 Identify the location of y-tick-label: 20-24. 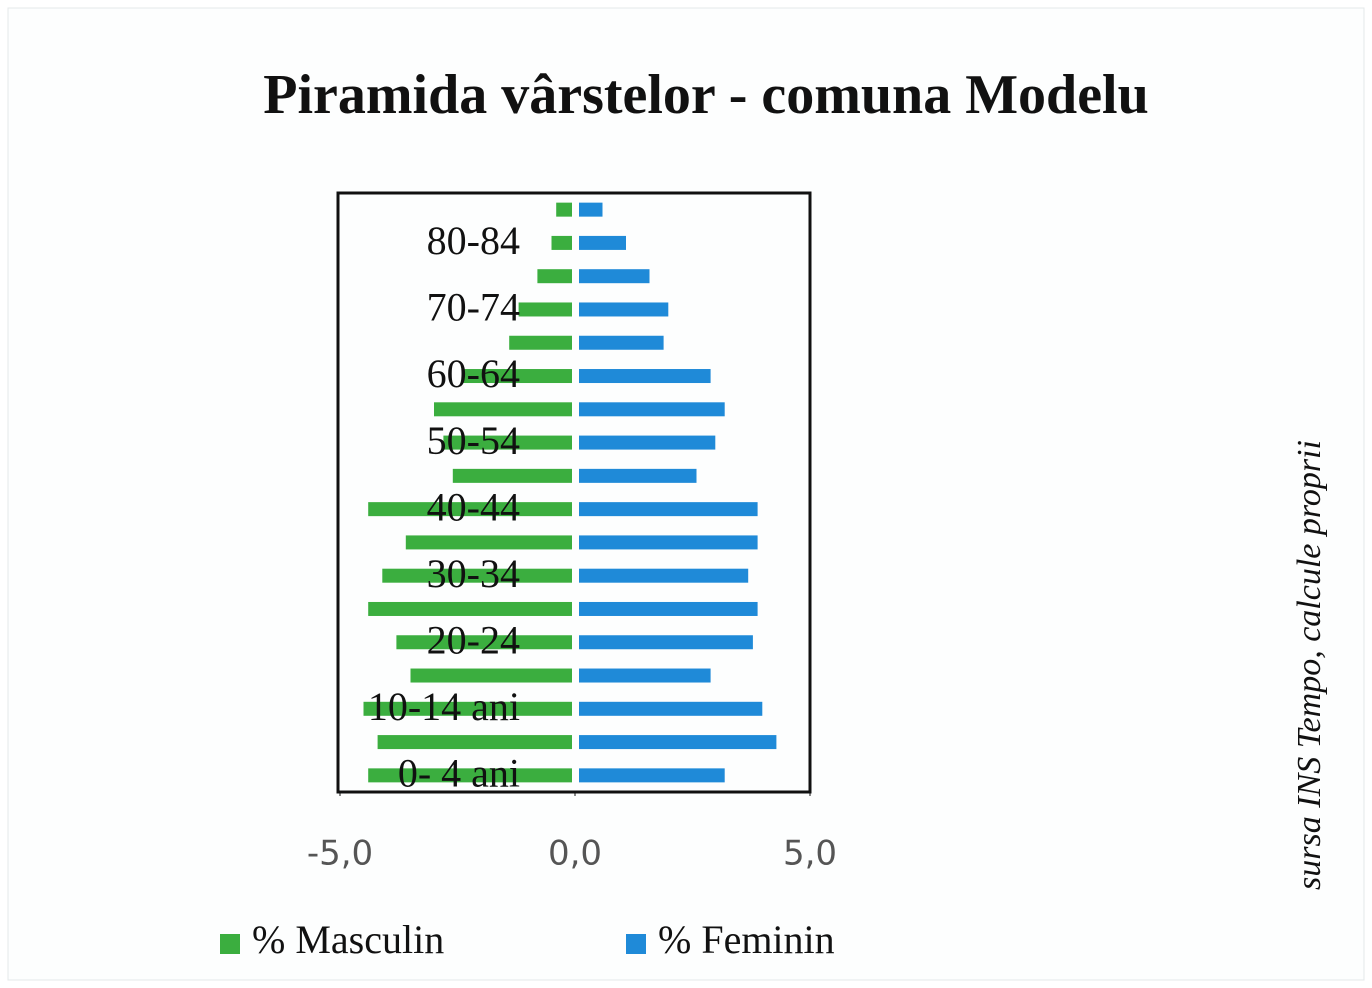
(473, 639).